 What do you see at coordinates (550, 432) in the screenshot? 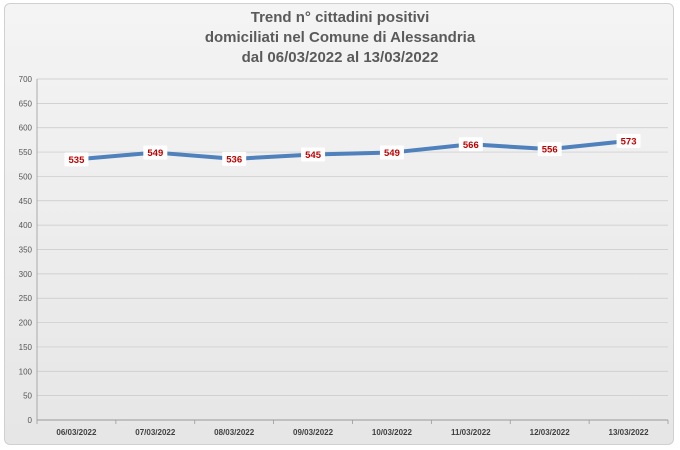
I see `x-tick-label: 12/03/2022` at bounding box center [550, 432].